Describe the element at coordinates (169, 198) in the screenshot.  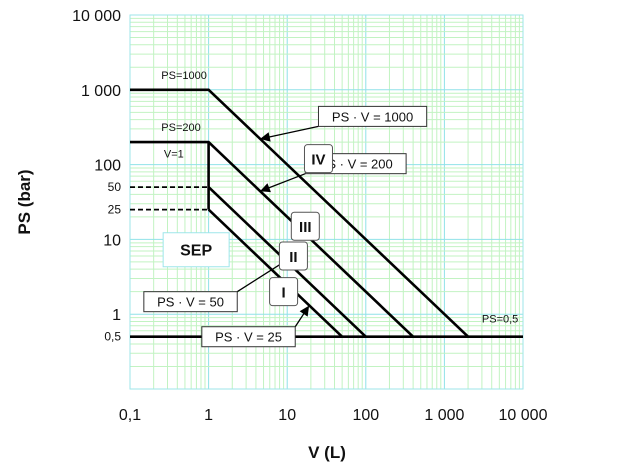
I see `reference-dashes` at that location.